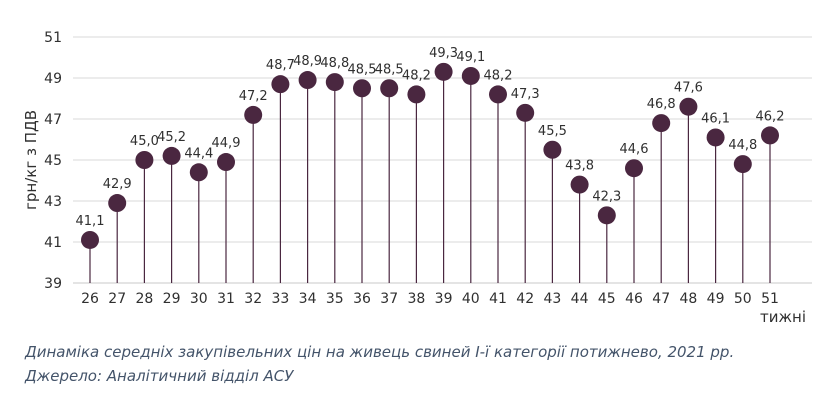 The height and width of the screenshot is (401, 835). I want to click on data-point-label: 45,0, so click(144, 141).